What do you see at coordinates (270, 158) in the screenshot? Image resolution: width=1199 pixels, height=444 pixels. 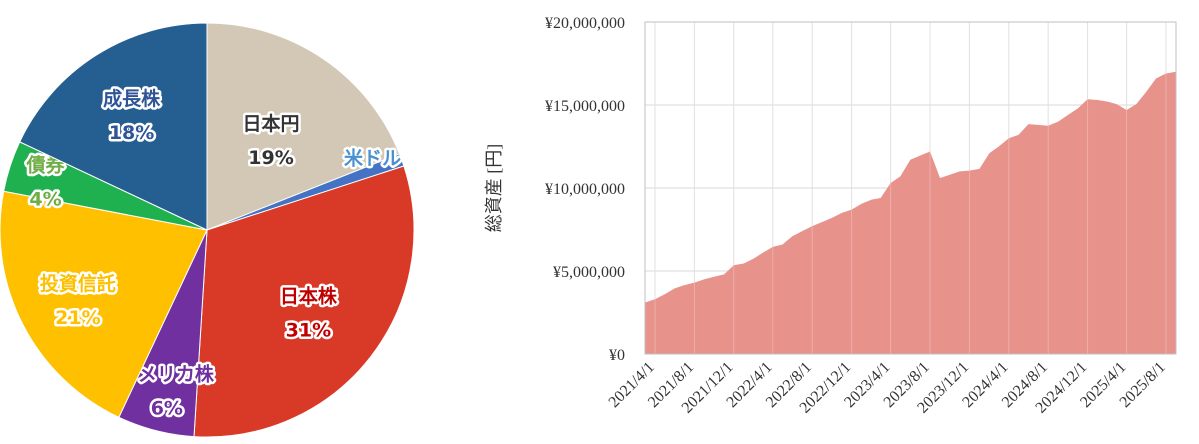 I see `pie-slice-percent: 19%` at bounding box center [270, 158].